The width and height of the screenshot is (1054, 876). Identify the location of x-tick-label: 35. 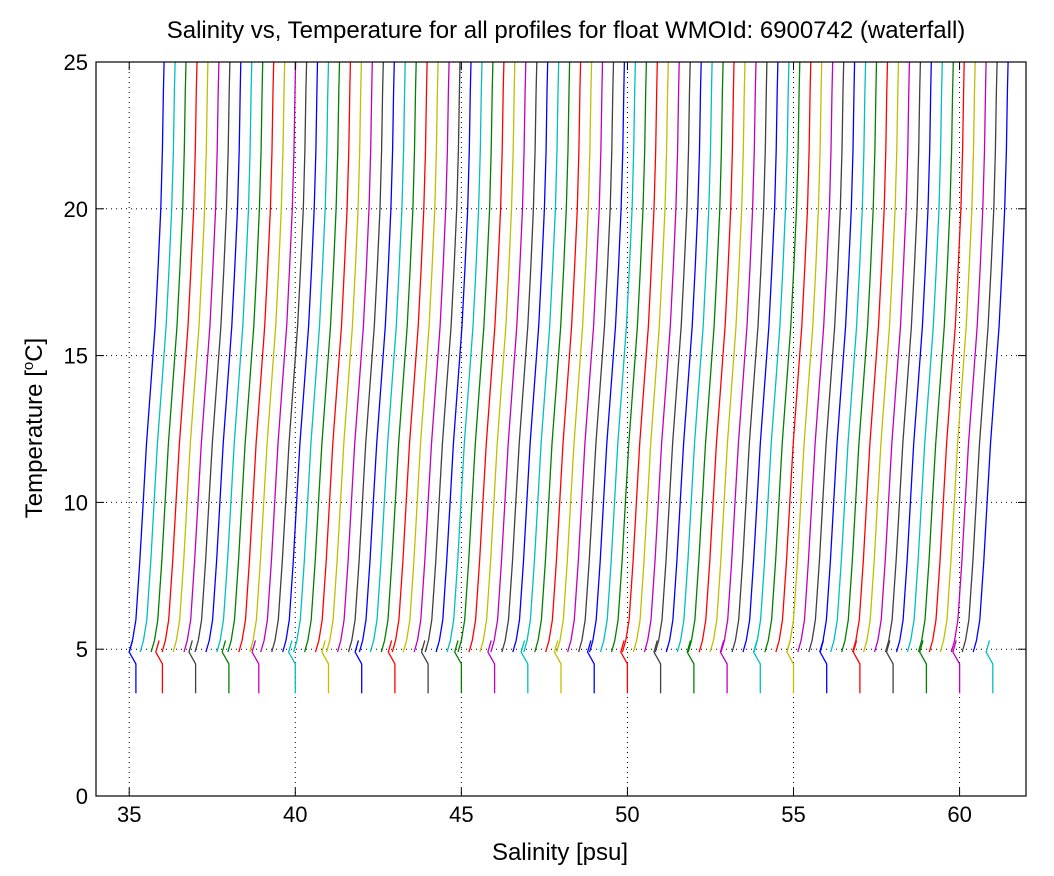
(129, 814).